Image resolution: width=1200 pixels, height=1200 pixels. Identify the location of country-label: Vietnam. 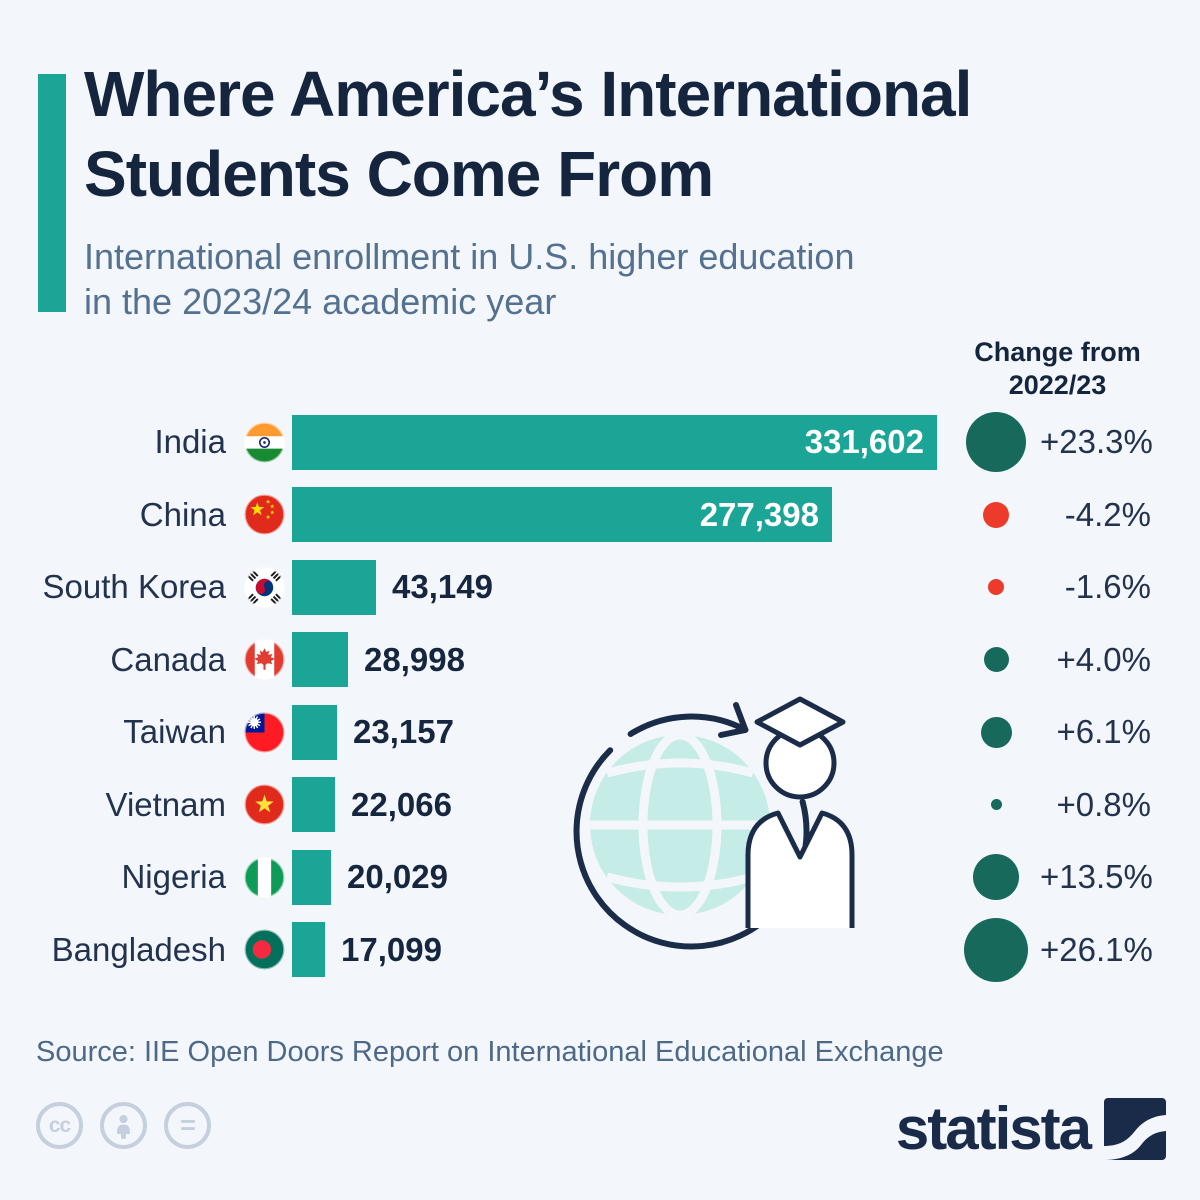
(165, 804).